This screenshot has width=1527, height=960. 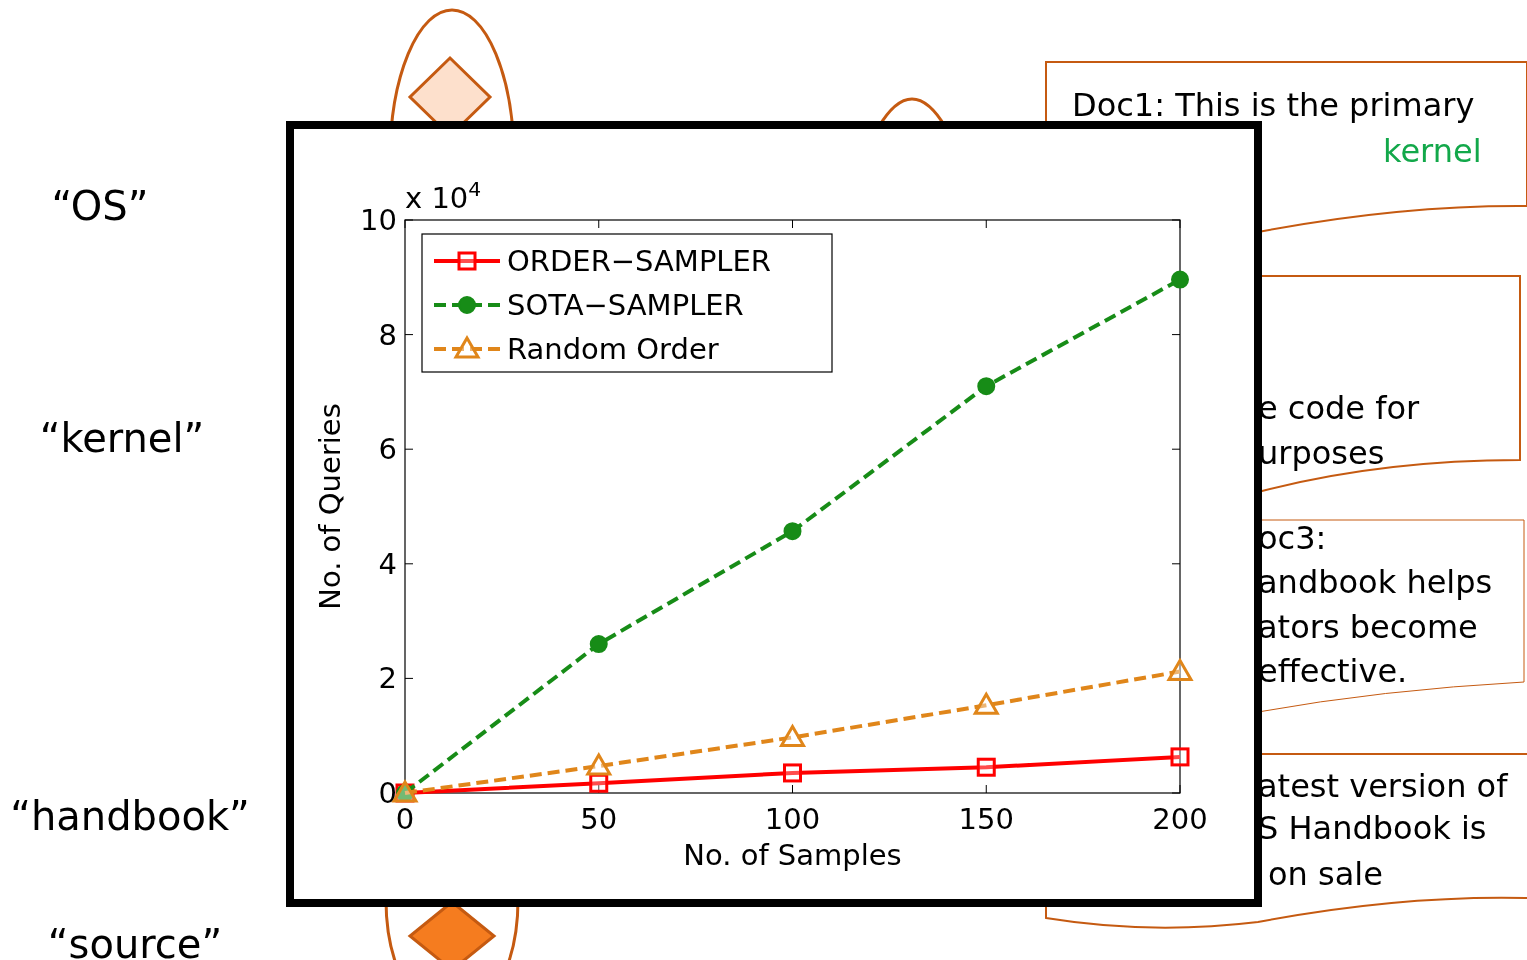 What do you see at coordinates (1368, 627) in the screenshot?
I see `text: ators become` at bounding box center [1368, 627].